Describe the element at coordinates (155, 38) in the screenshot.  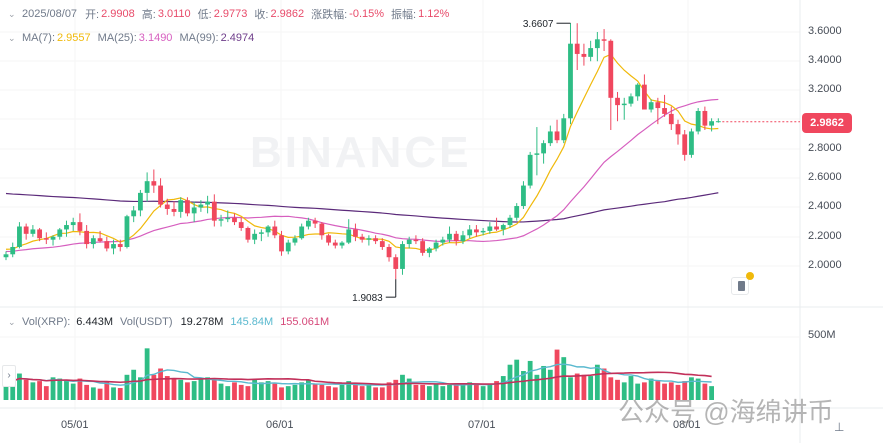
I see `ma25-value: 3.1490` at that location.